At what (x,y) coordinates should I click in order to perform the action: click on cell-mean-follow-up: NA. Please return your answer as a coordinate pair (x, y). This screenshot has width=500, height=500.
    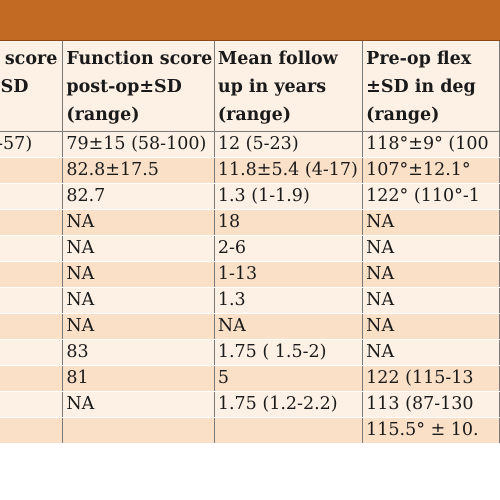
    Looking at the image, I should click on (289, 326).